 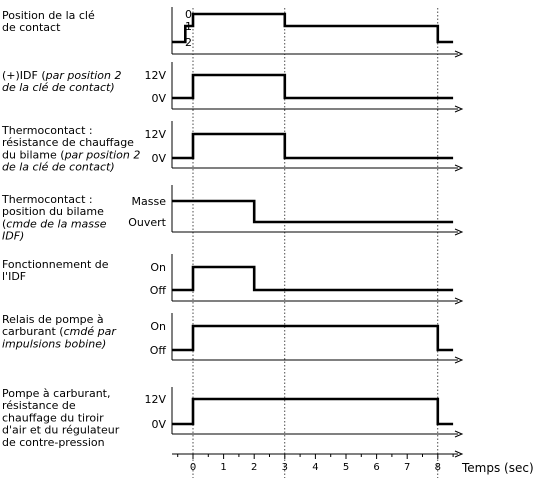 What do you see at coordinates (53, 211) in the screenshot?
I see `signal-label-part: position du bilame` at bounding box center [53, 211].